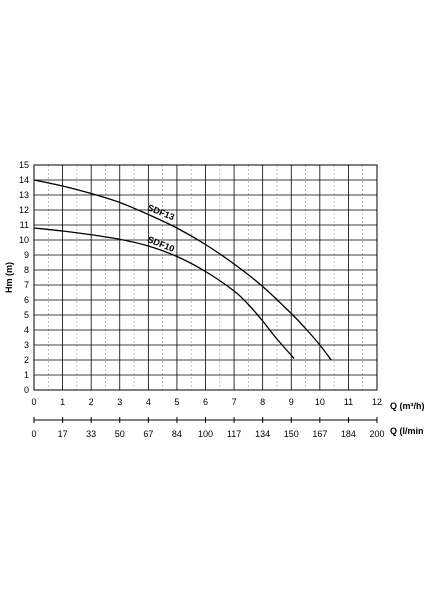 The width and height of the screenshot is (424, 600). I want to click on y-tick-label: 12, so click(24, 210).